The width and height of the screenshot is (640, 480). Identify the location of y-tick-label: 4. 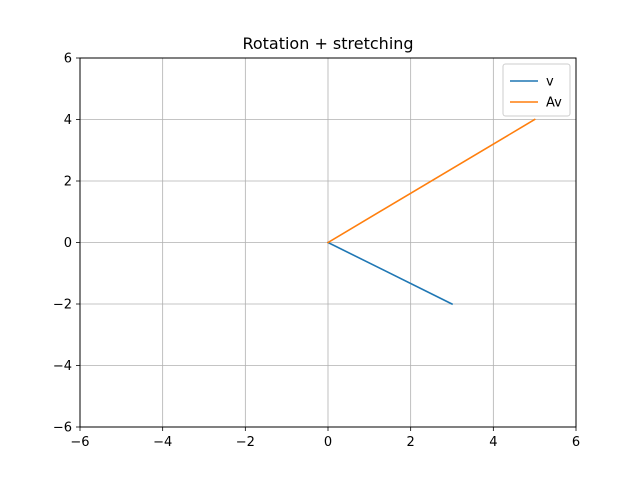
(68, 120).